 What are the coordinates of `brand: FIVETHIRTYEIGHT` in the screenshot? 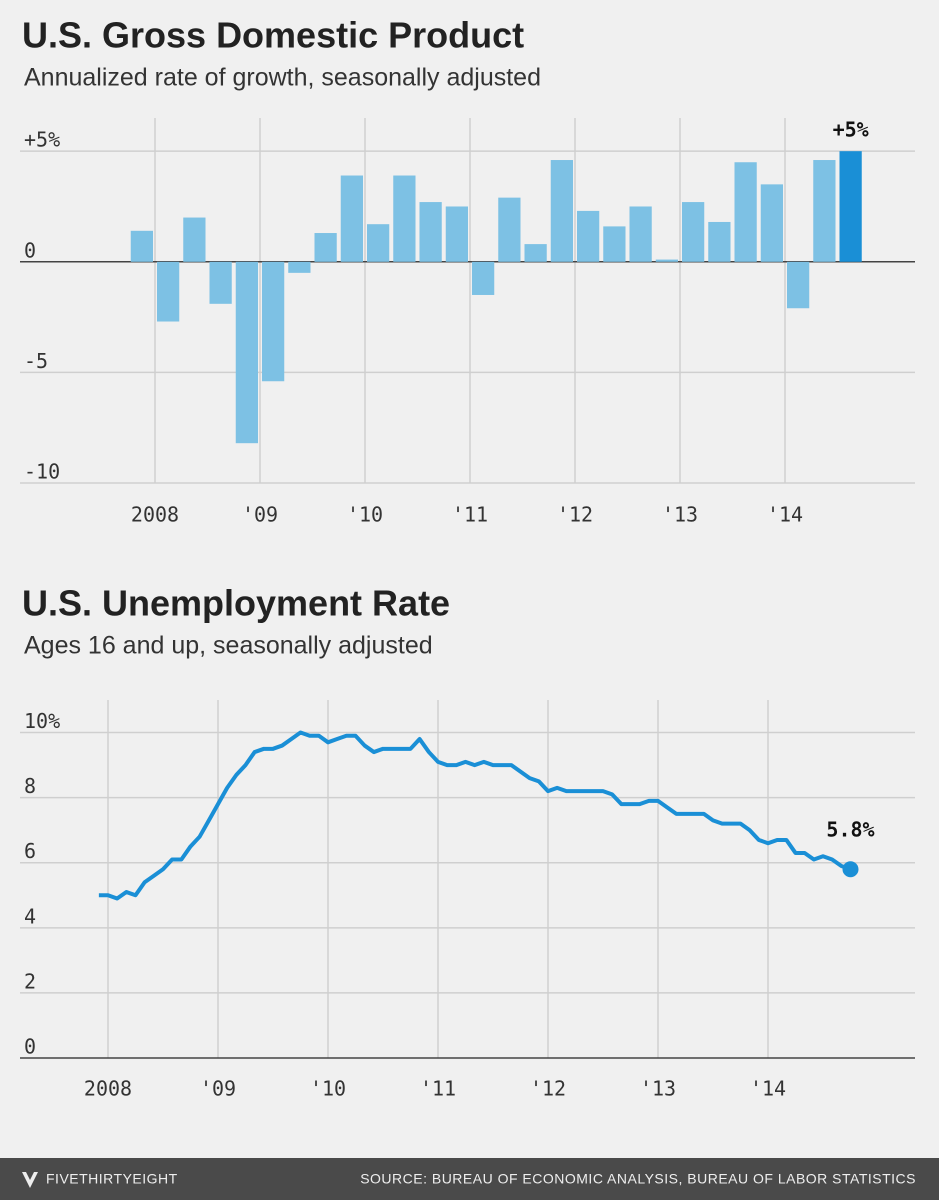 It's located at (112, 1179).